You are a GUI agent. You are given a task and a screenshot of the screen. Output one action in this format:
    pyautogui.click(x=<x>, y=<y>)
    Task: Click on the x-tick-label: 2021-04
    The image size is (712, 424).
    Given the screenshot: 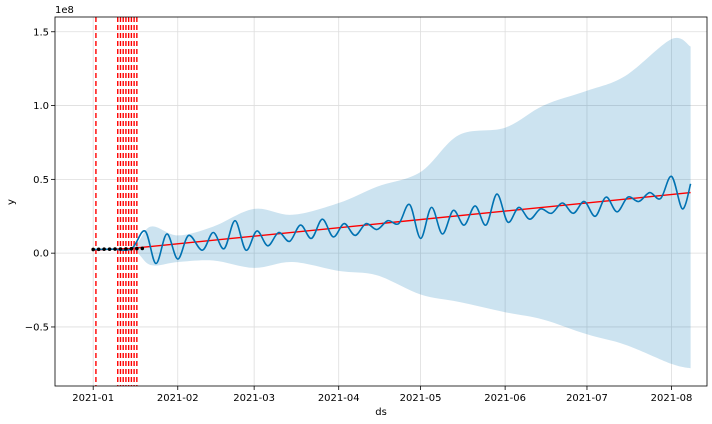 What is the action you would take?
    pyautogui.click(x=339, y=398)
    